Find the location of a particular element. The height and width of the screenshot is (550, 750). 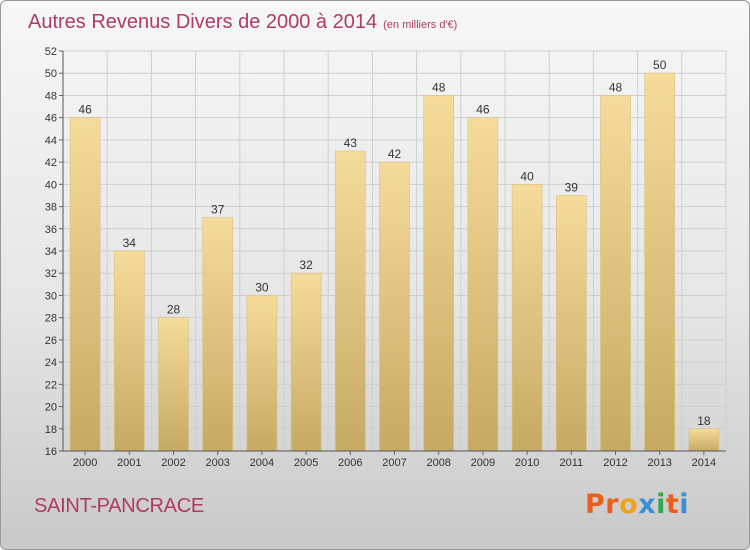

y-tick-label: 30 is located at coordinates (51, 296).